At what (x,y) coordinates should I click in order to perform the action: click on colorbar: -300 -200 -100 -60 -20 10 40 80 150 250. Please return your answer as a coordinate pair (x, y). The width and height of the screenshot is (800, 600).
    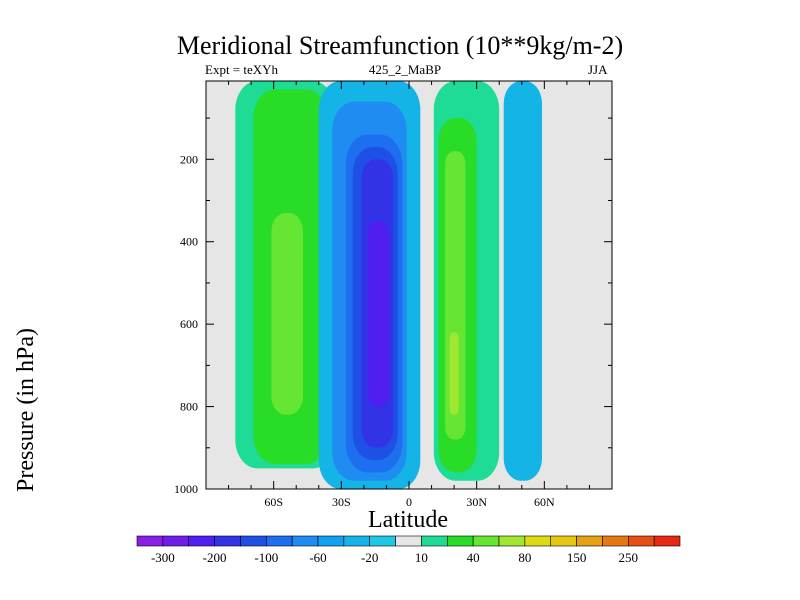
    Looking at the image, I should click on (408, 550).